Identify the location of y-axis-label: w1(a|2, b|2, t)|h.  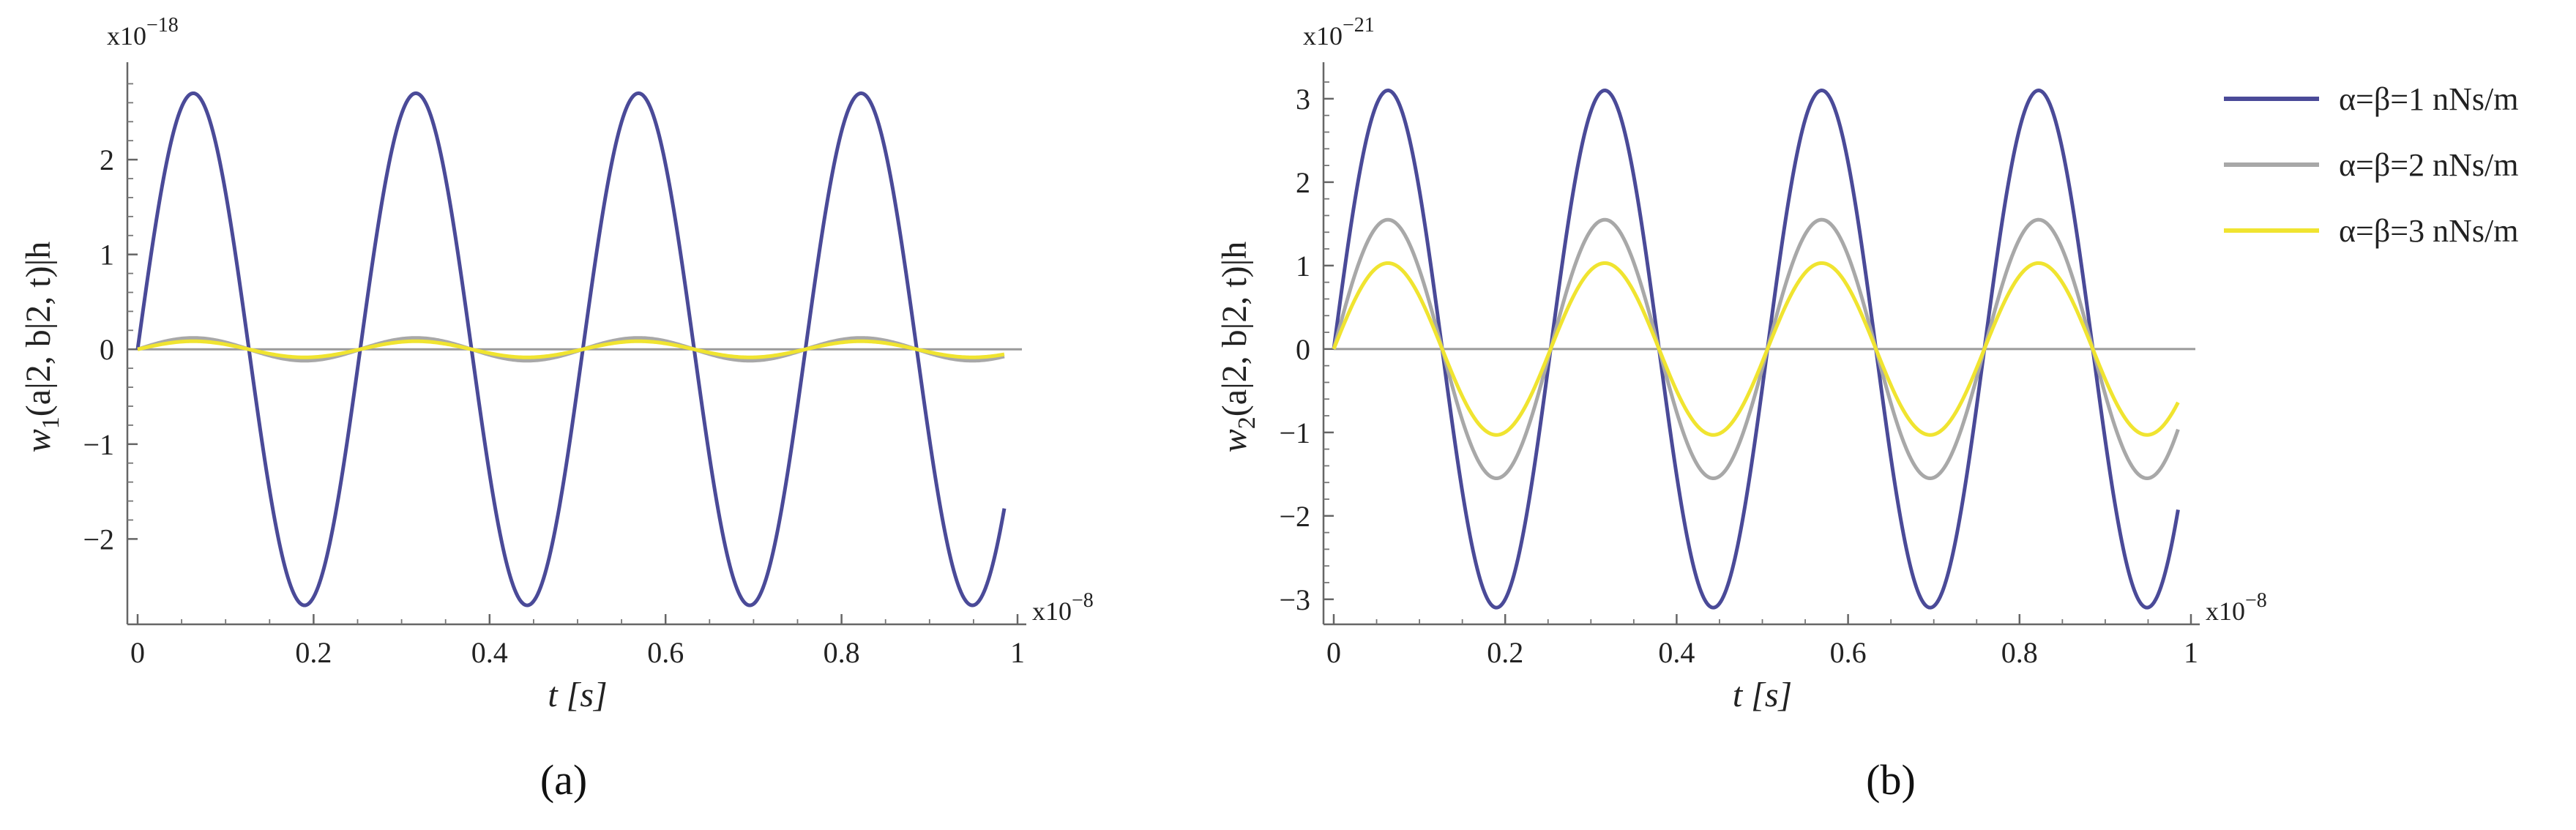
(41, 347).